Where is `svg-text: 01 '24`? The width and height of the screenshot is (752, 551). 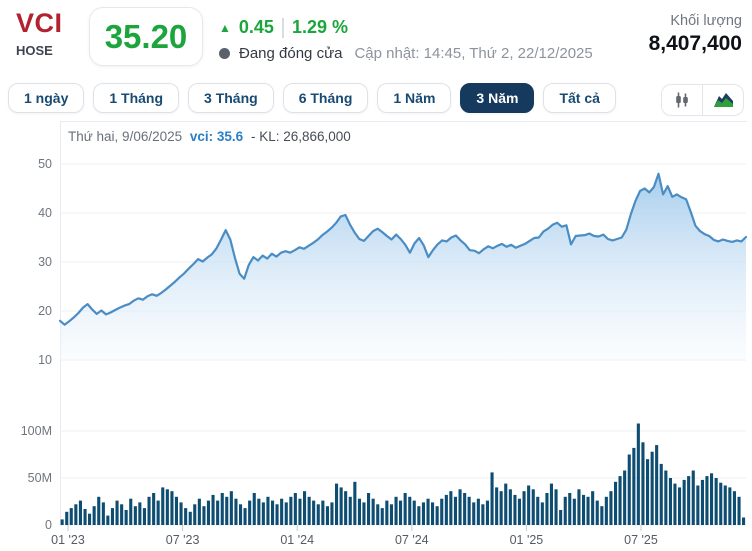
svg-text: 01 '24 is located at coordinates (297, 540).